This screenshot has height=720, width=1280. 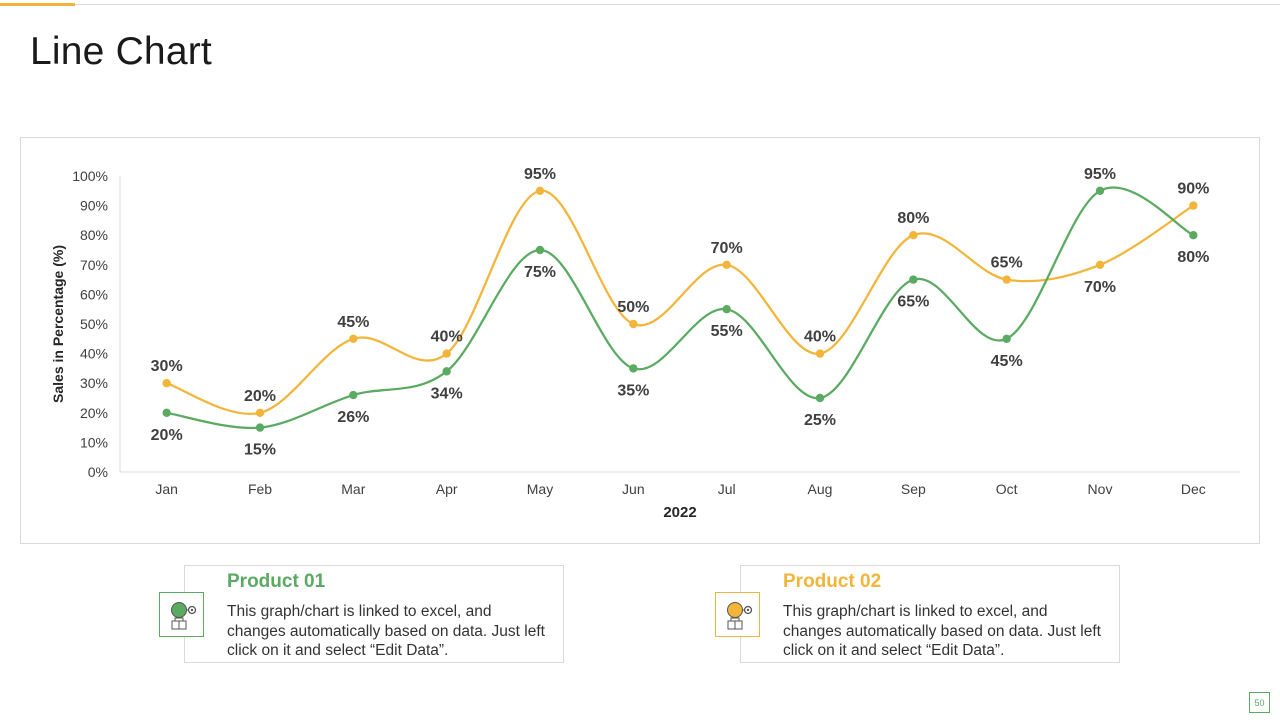 What do you see at coordinates (98, 472) in the screenshot?
I see `y-tick-label: 0%` at bounding box center [98, 472].